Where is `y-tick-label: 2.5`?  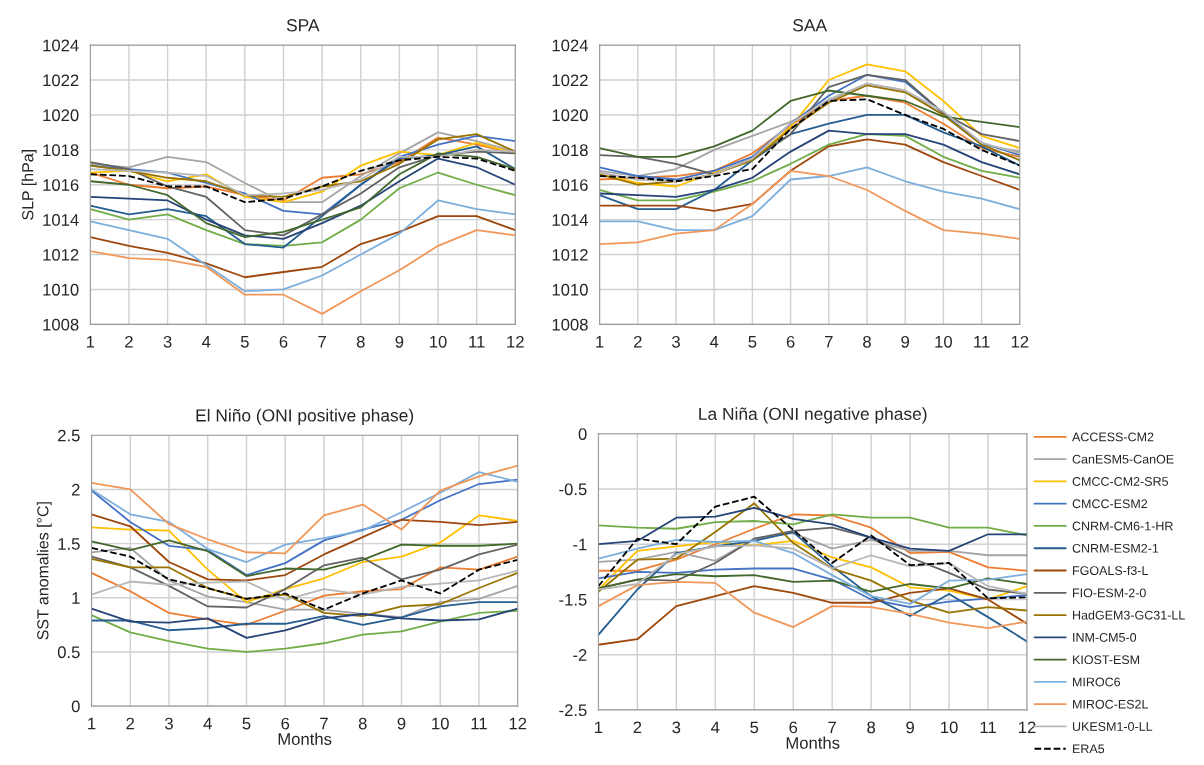
y-tick-label: 2.5 is located at coordinates (69, 435).